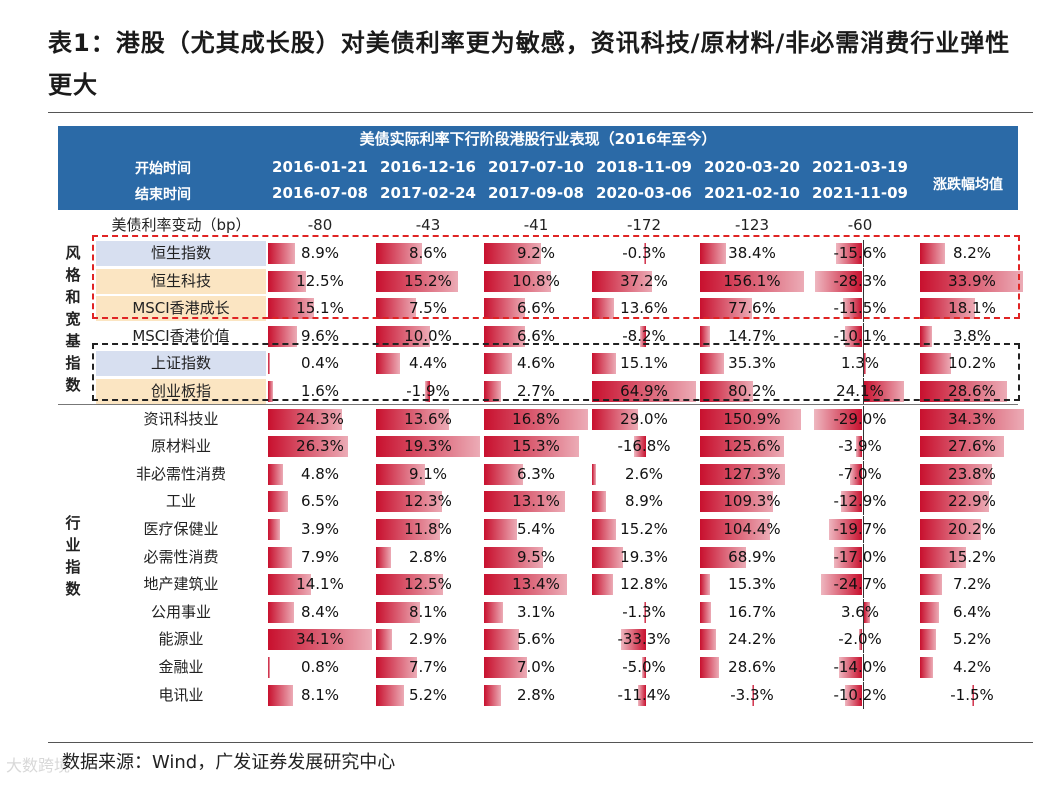  What do you see at coordinates (972, 473) in the screenshot?
I see `cell-value: 23.8%` at bounding box center [972, 473].